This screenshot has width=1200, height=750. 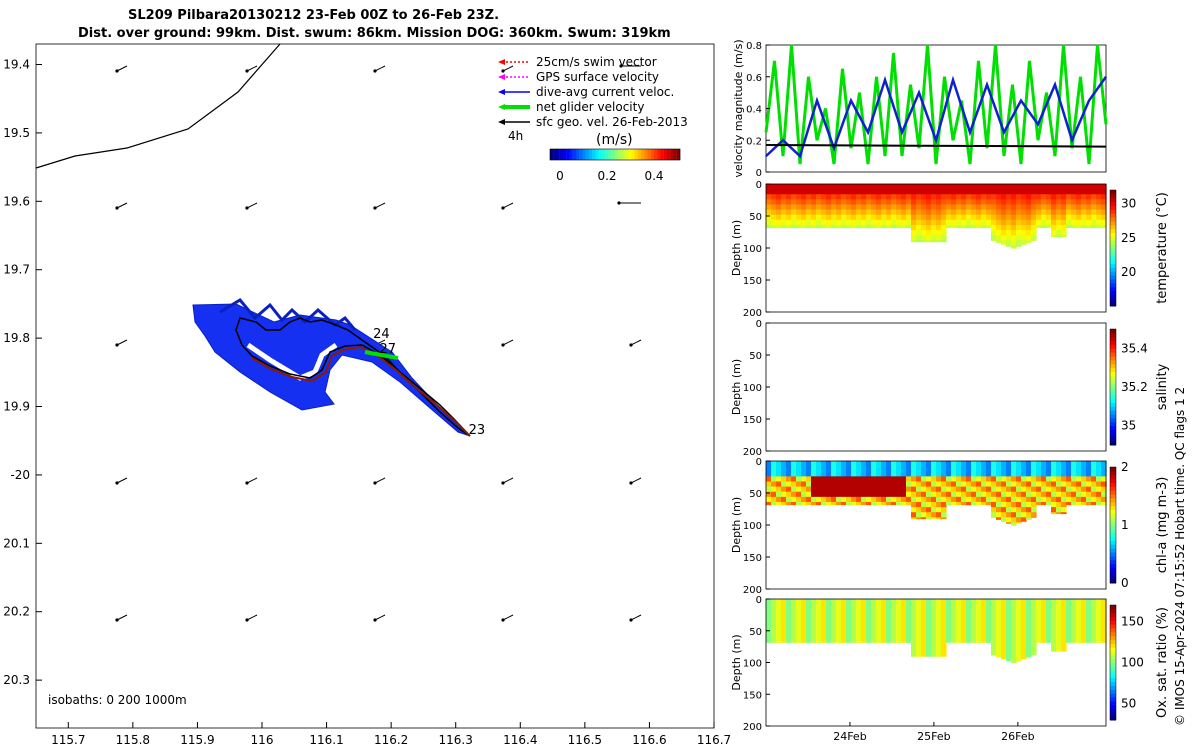 What do you see at coordinates (631, 620) in the screenshot?
I see `surface-velocity-arrowhead` at bounding box center [631, 620].